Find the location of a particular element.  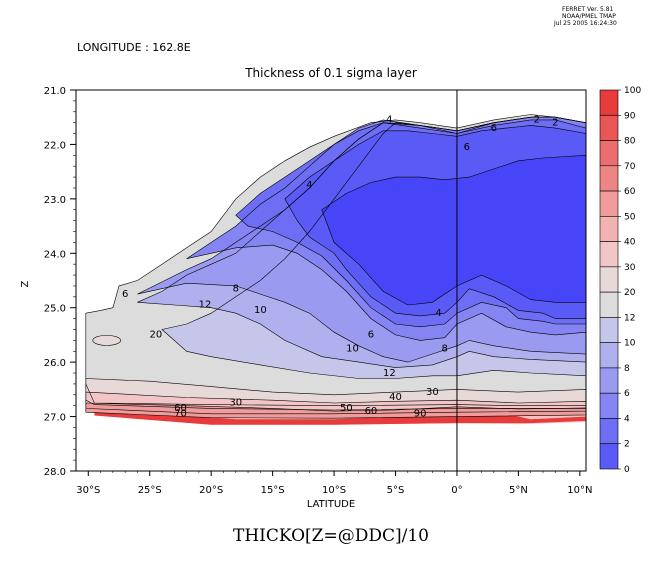

colorbar-label: 10 is located at coordinates (630, 344).